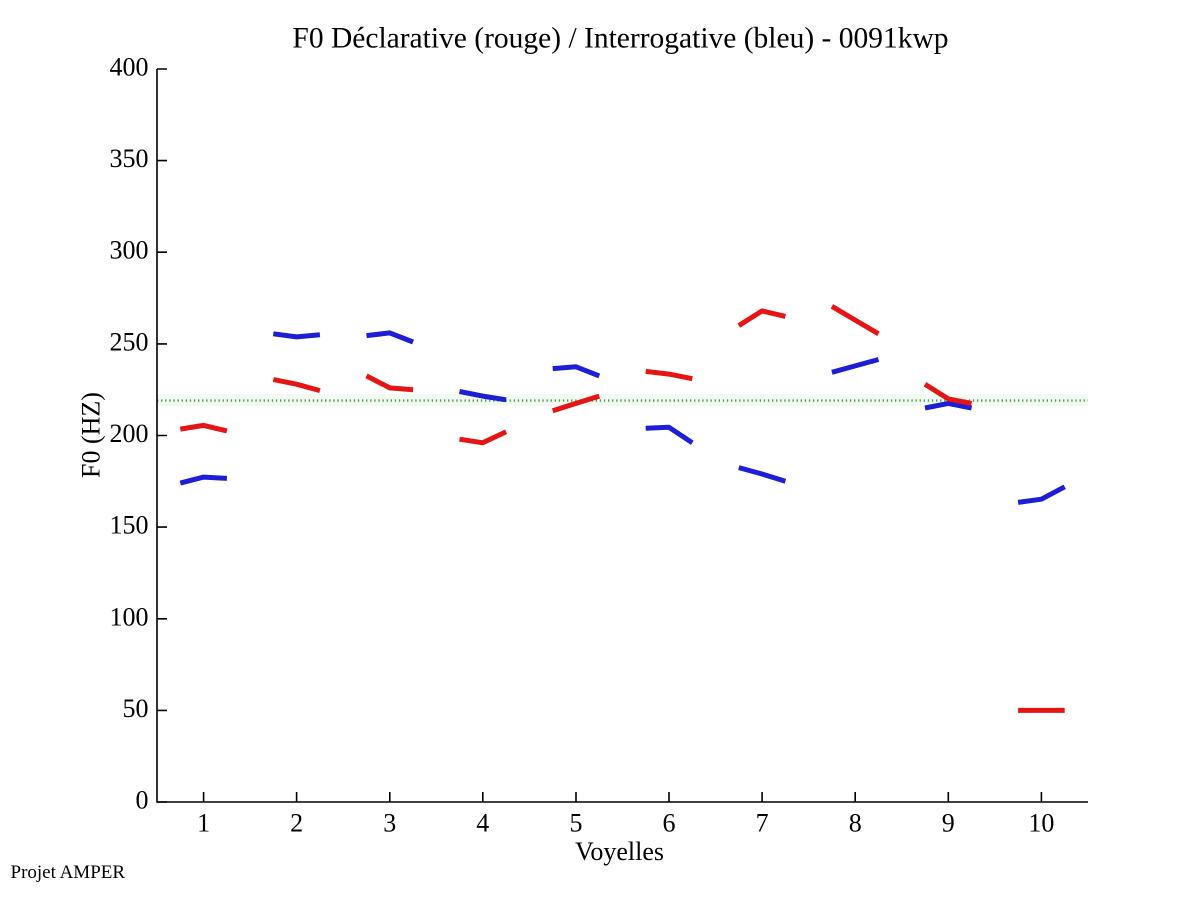 This screenshot has height=901, width=1201. What do you see at coordinates (129, 525) in the screenshot?
I see `svg-text: 150` at bounding box center [129, 525].